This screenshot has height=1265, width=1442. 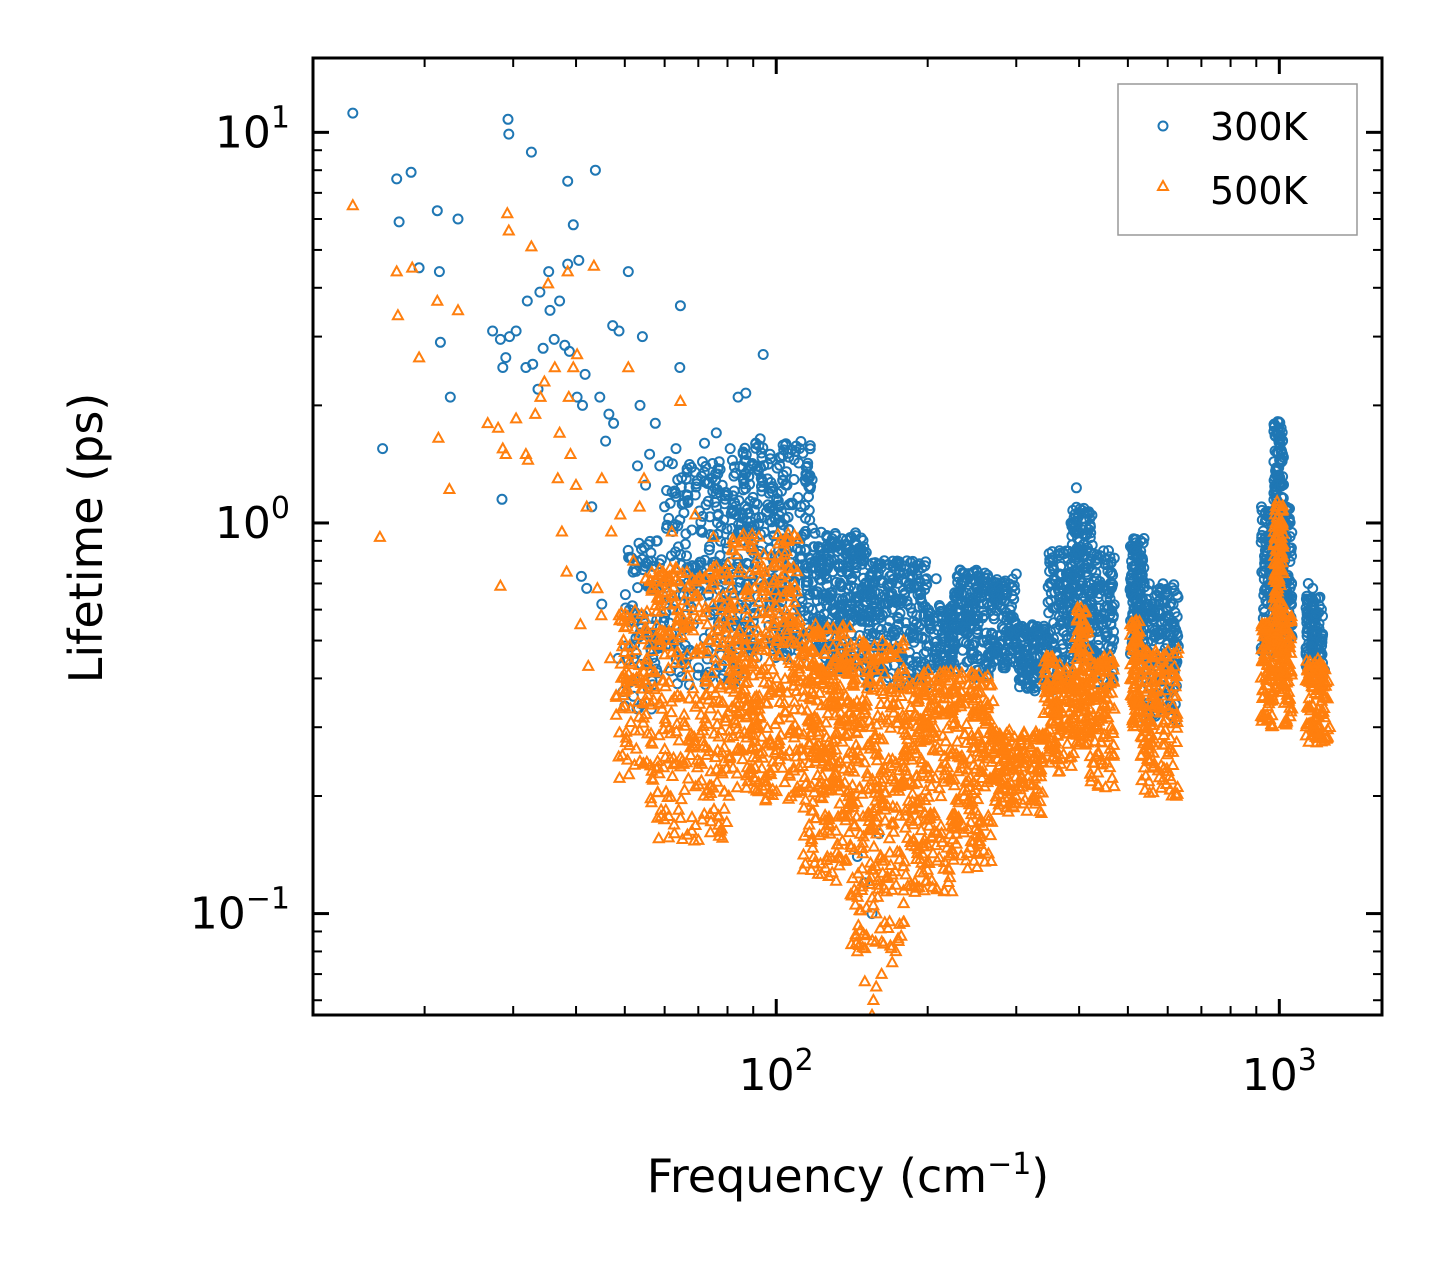 What do you see at coordinates (1099, 640) in the screenshot?
I see `data-point-300k-2041` at bounding box center [1099, 640].